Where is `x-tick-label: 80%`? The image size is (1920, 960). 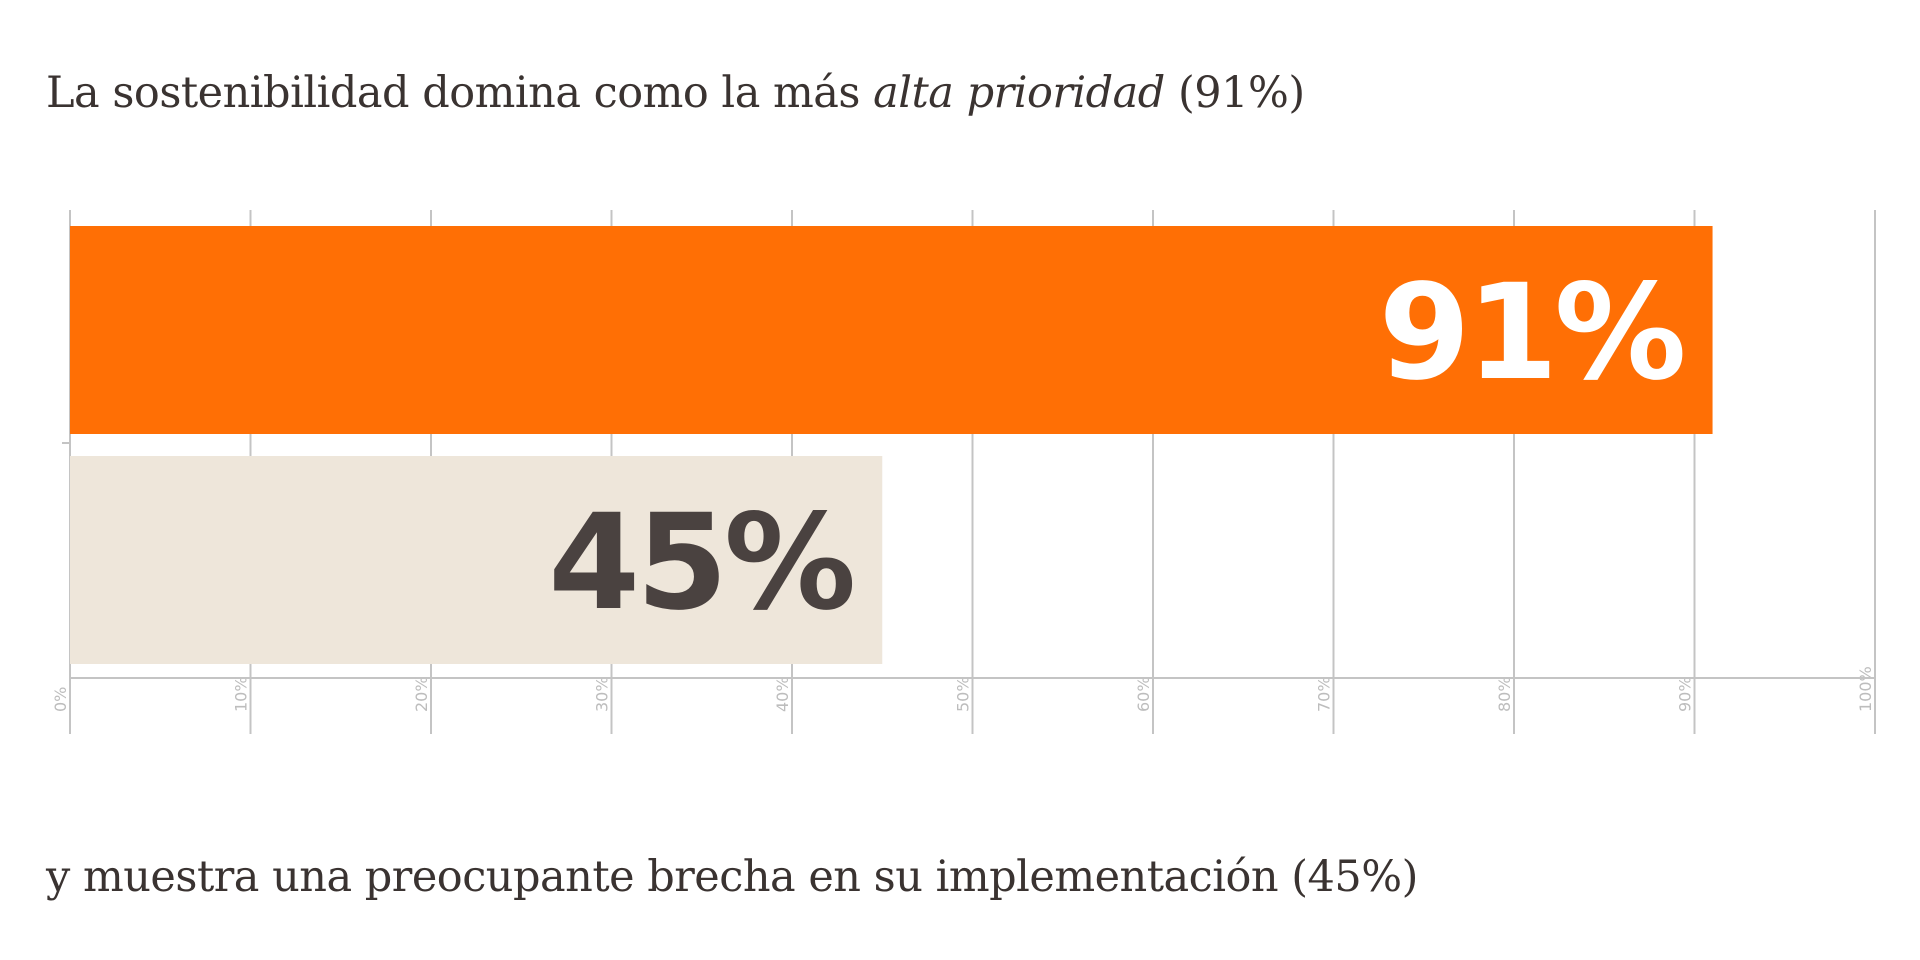
x-tick-label: 80% is located at coordinates (1504, 694).